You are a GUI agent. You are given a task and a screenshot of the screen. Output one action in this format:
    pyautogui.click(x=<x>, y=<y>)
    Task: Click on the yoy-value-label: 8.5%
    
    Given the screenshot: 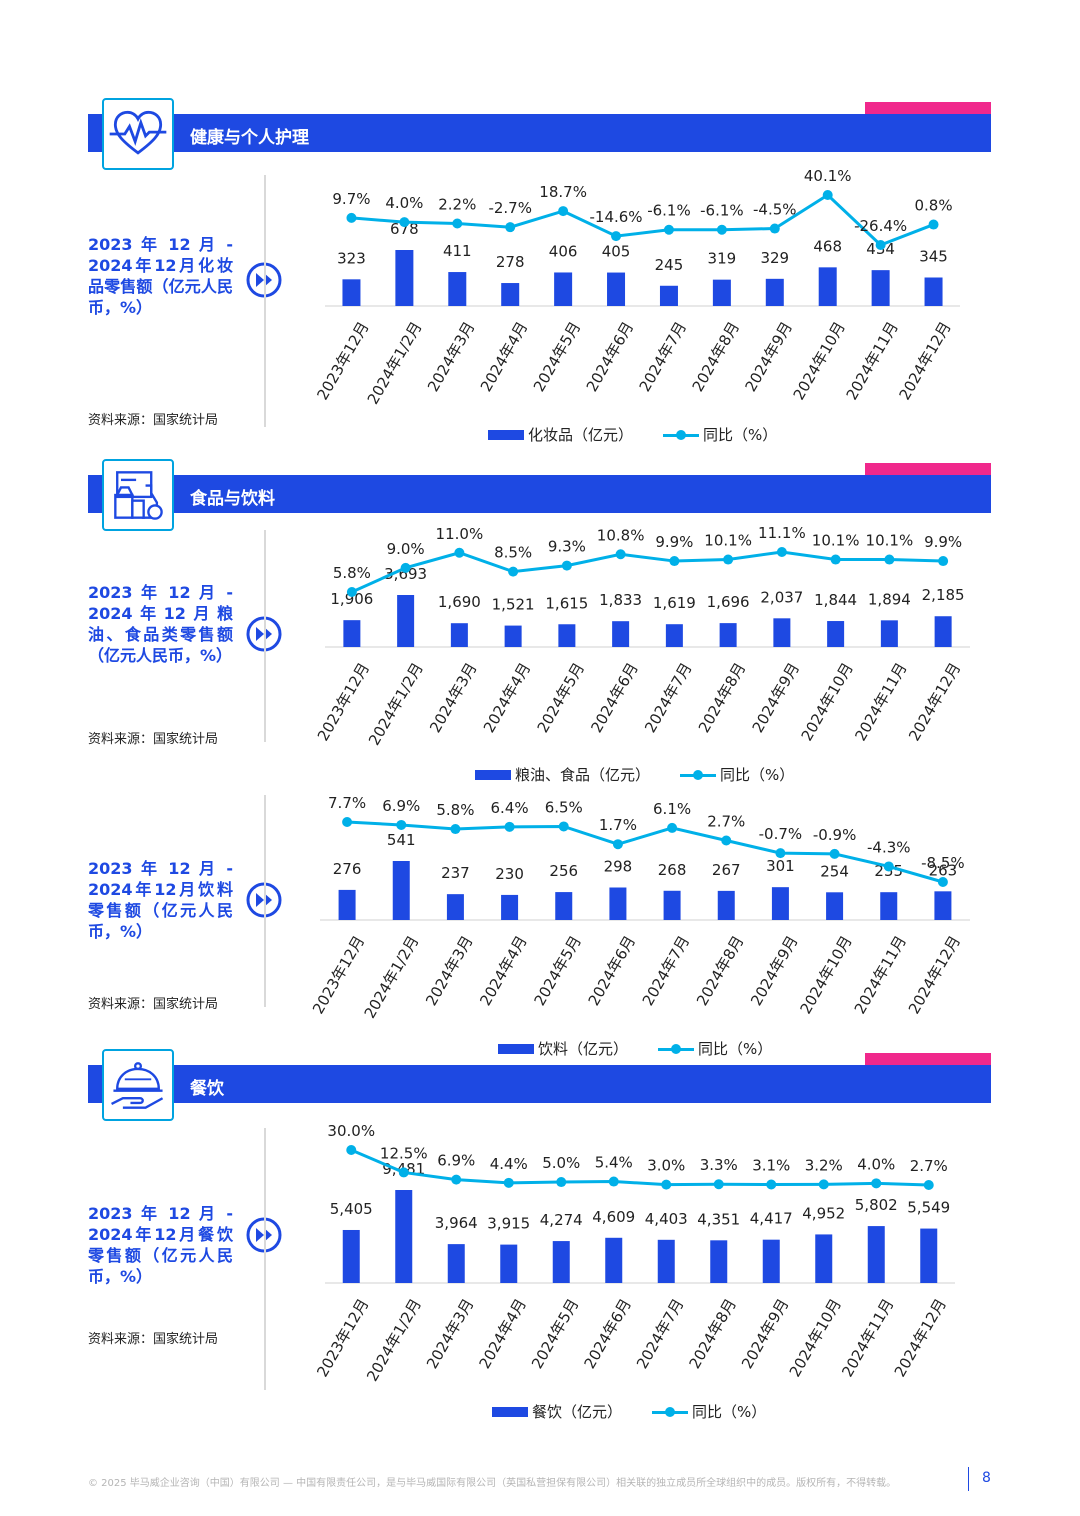 What is the action you would take?
    pyautogui.click(x=513, y=553)
    